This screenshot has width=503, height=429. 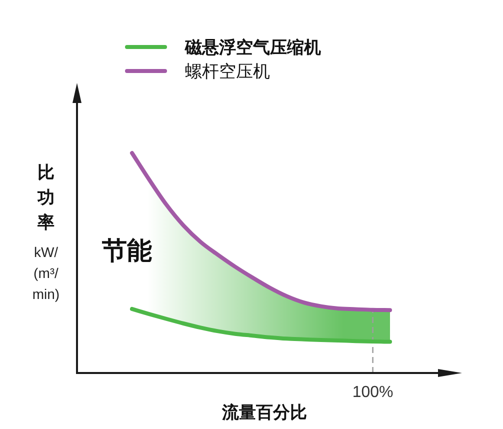 I want to click on annotation: 节能, so click(x=126, y=250).